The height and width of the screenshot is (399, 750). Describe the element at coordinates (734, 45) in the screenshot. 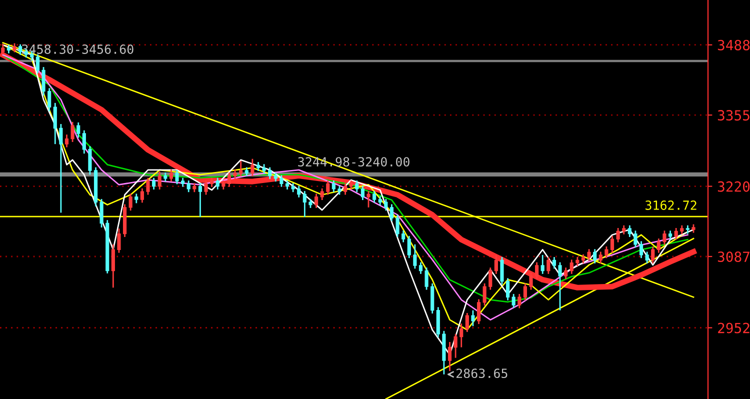

I see `y-tick-label: 3488` at that location.